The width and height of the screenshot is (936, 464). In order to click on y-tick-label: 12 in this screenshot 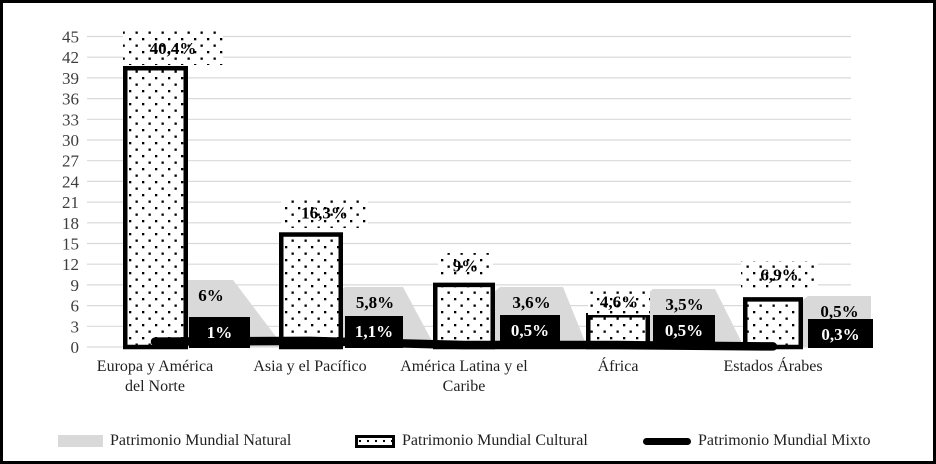, I will do `click(70, 264)`.